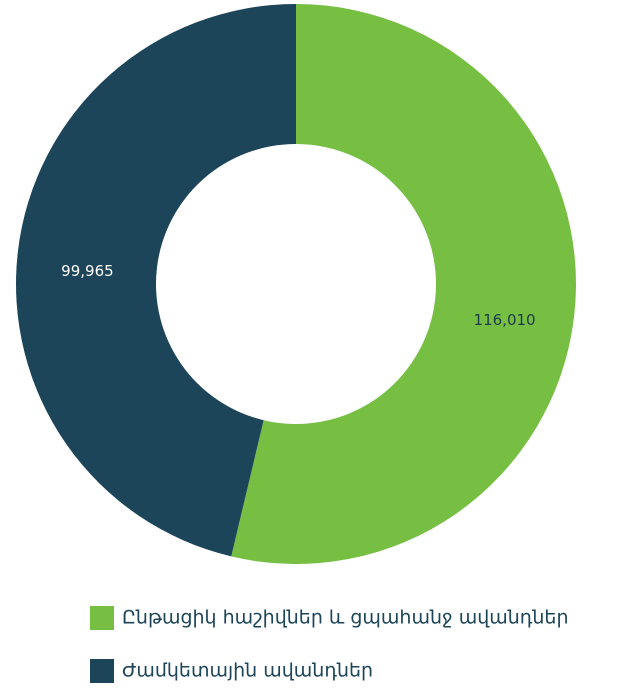 This screenshot has width=620, height=689. What do you see at coordinates (505, 320) in the screenshot?
I see `value-label: 116,010` at bounding box center [505, 320].